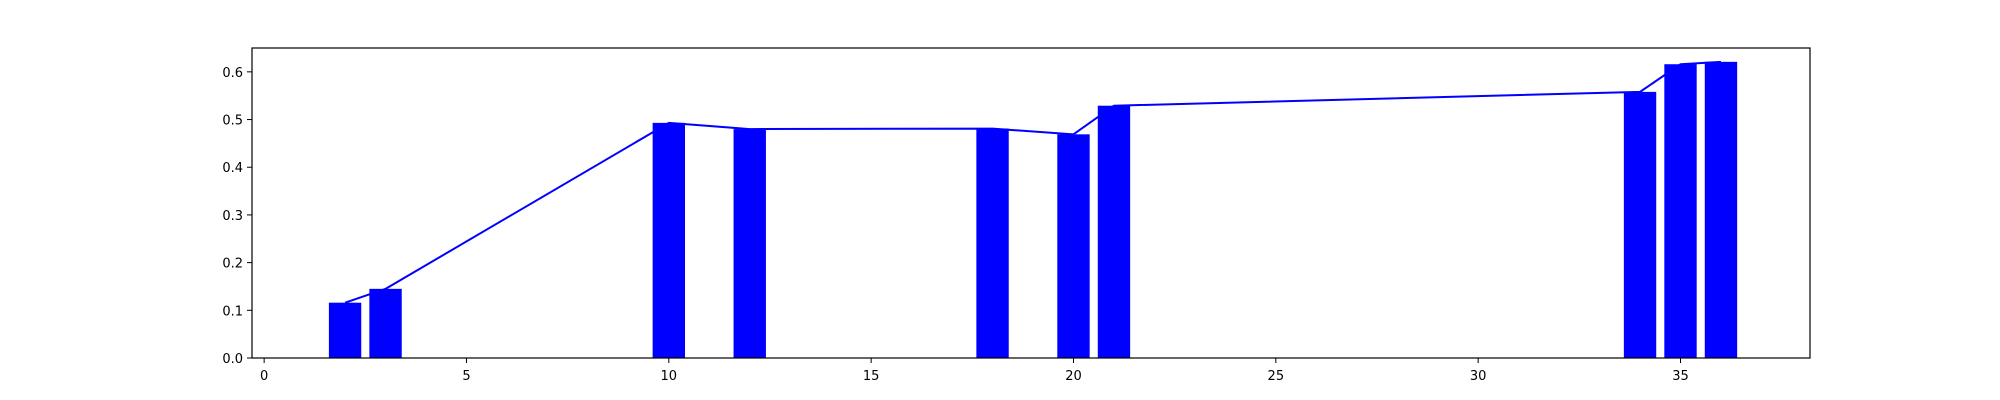 This screenshot has width=2000, height=400. What do you see at coordinates (264, 376) in the screenshot?
I see `x-tick-label: 0` at bounding box center [264, 376].